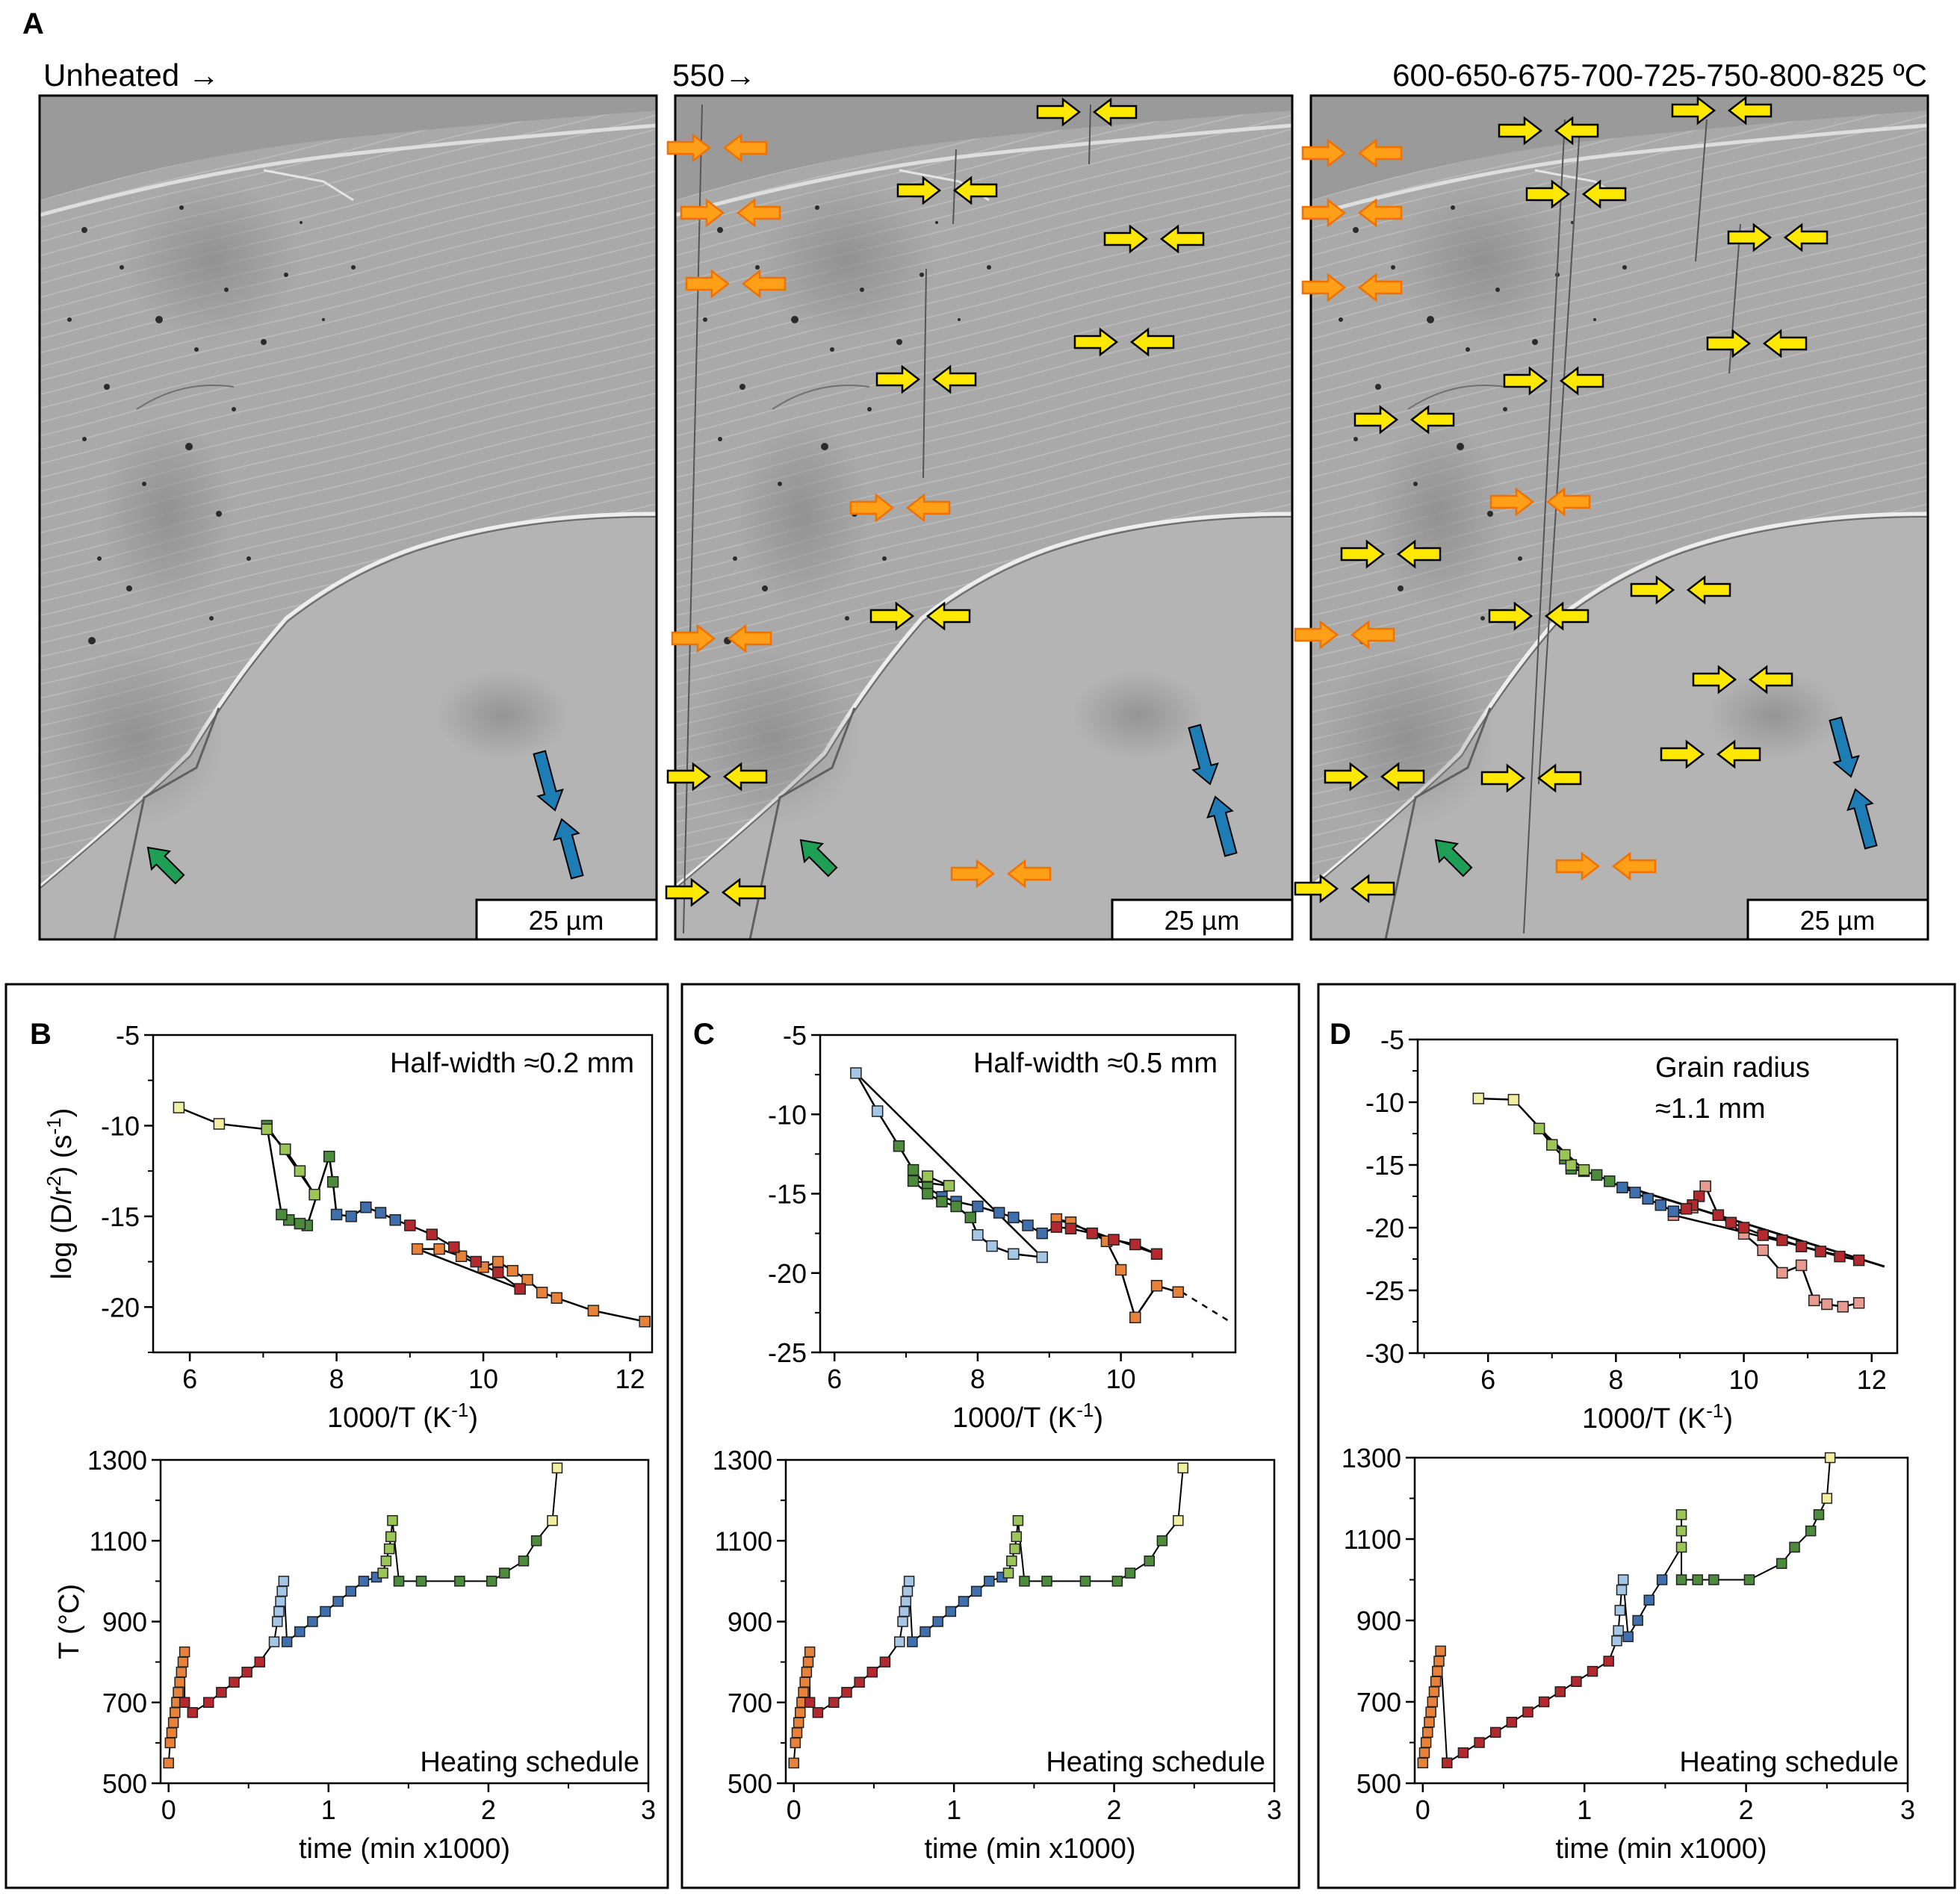 Image resolution: width=1960 pixels, height=1899 pixels. What do you see at coordinates (363, 1616) in the screenshot?
I see `series-line` at bounding box center [363, 1616].